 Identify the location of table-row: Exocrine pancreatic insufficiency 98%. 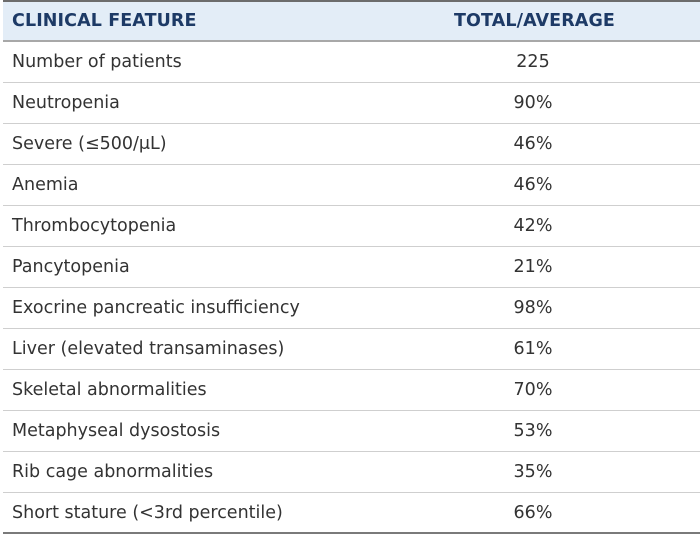
(351, 308).